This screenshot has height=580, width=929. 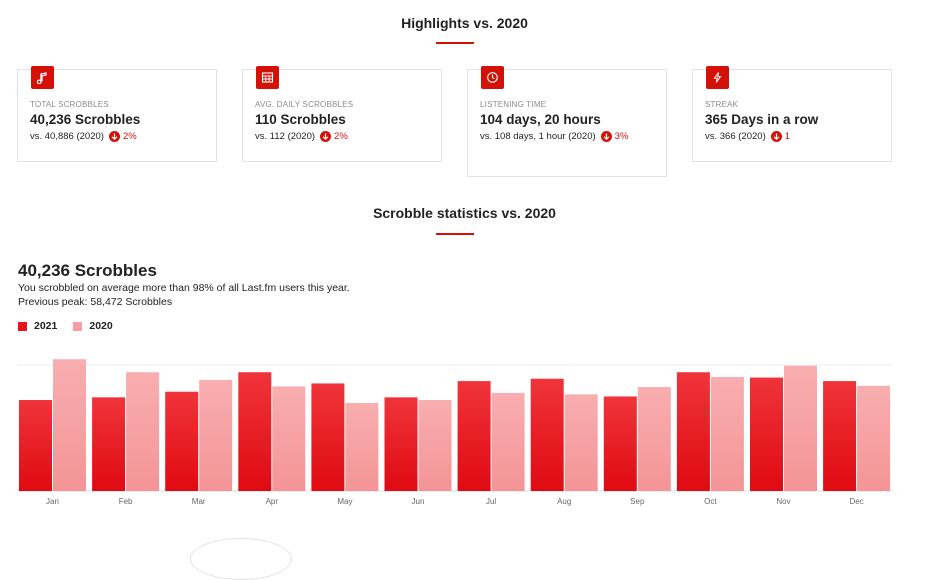 What do you see at coordinates (727, 433) in the screenshot?
I see `bar-2020-oct` at bounding box center [727, 433].